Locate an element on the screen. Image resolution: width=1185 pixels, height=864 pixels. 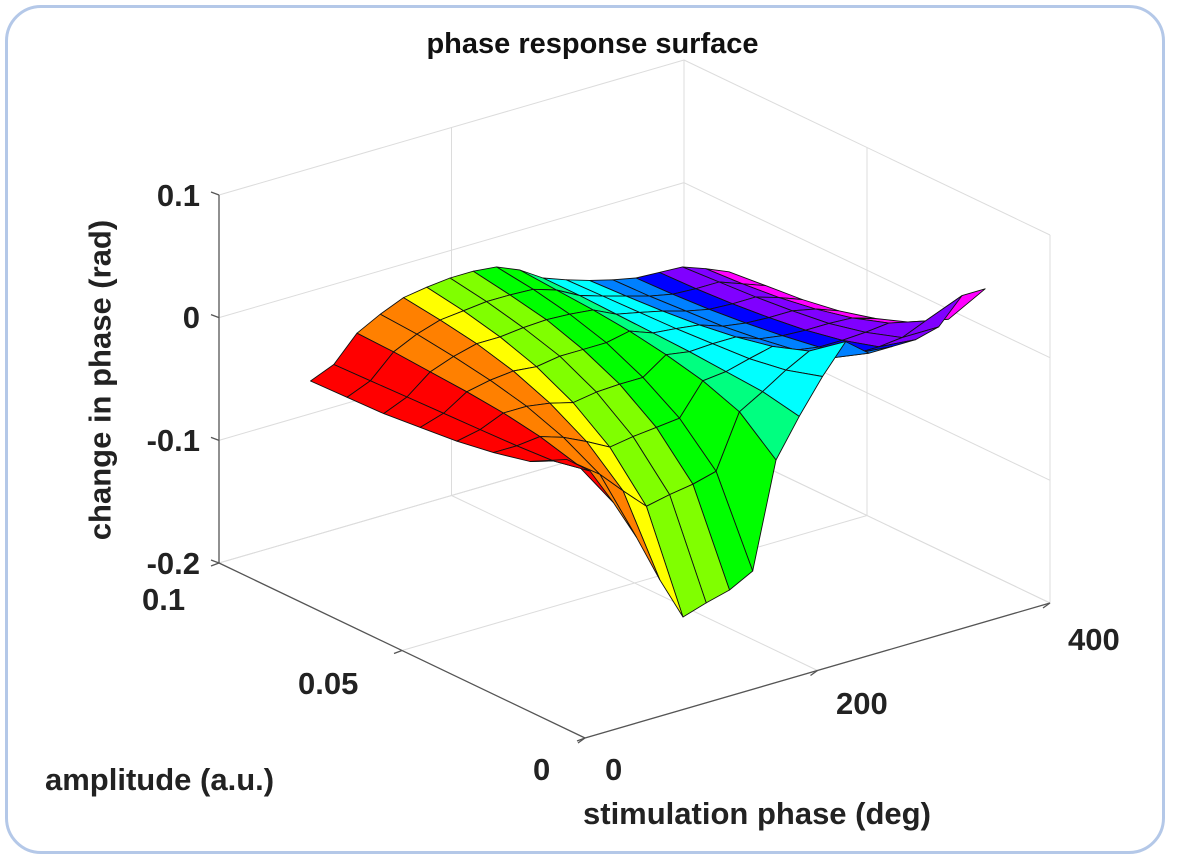
x-tick-label: 400 is located at coordinates (1094, 639).